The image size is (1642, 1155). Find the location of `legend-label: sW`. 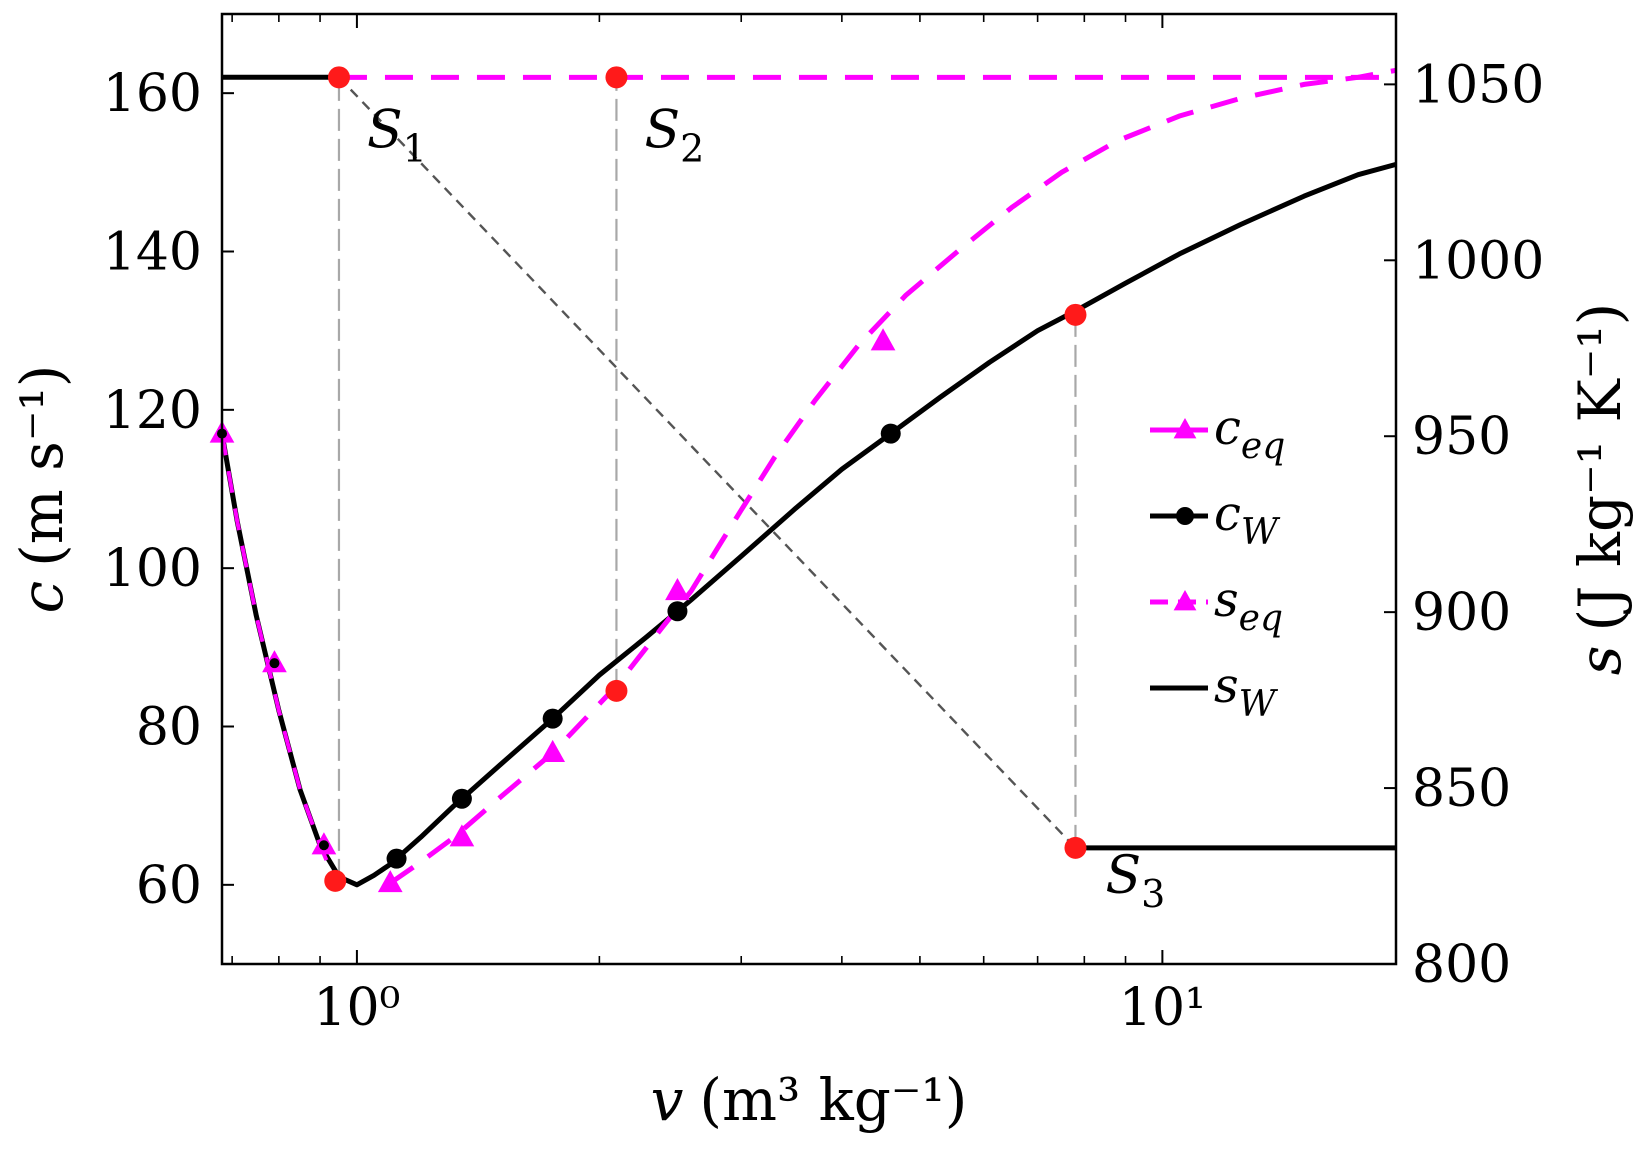

legend-label: sW is located at coordinates (1246, 691).